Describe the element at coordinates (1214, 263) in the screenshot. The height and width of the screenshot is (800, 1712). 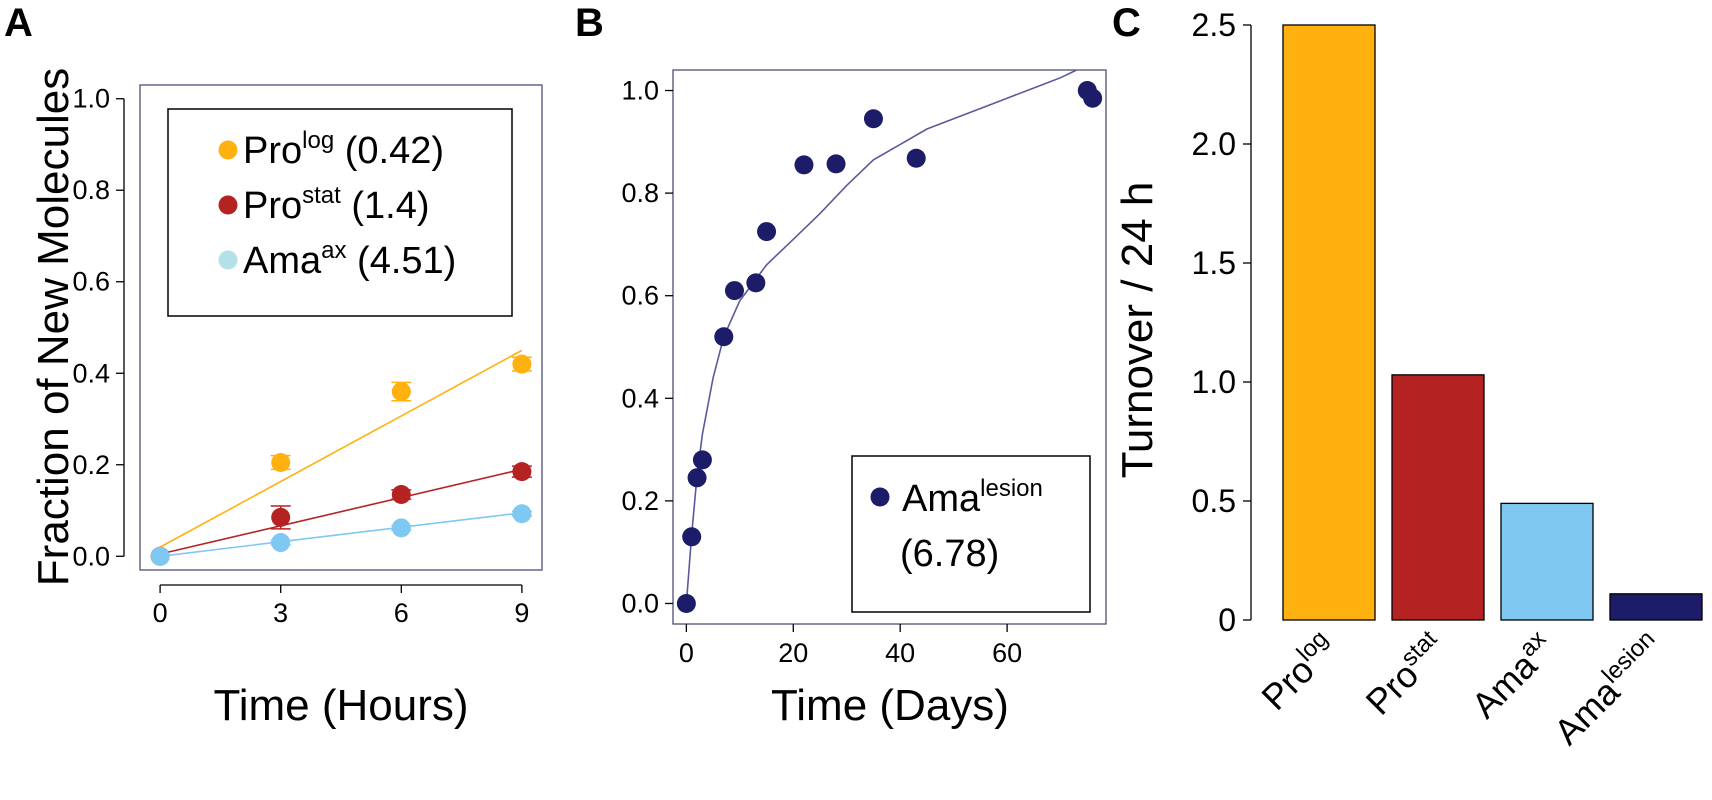
I see `y-tick-label-c: 1.5` at that location.